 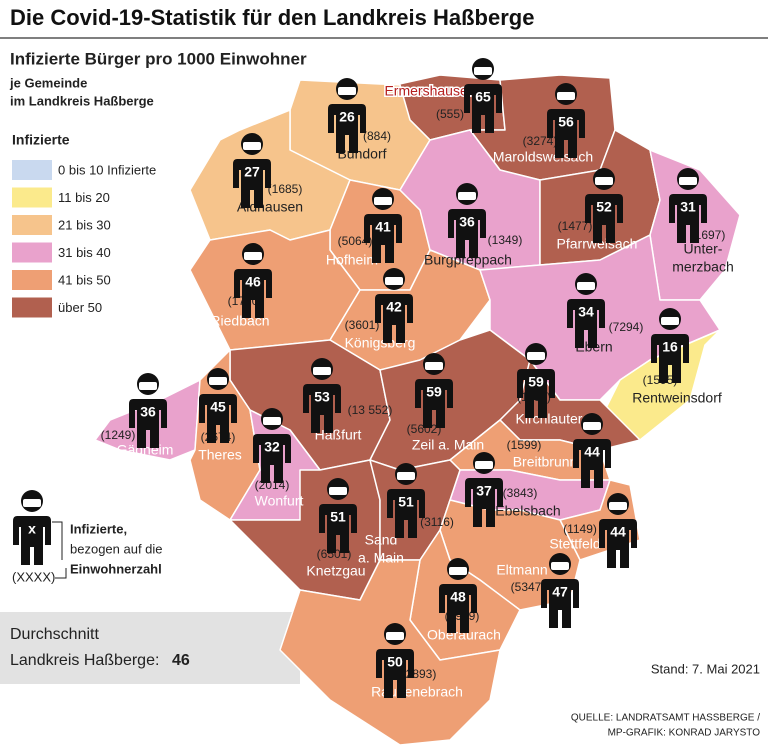 I want to click on figure: 50, so click(x=395, y=660).